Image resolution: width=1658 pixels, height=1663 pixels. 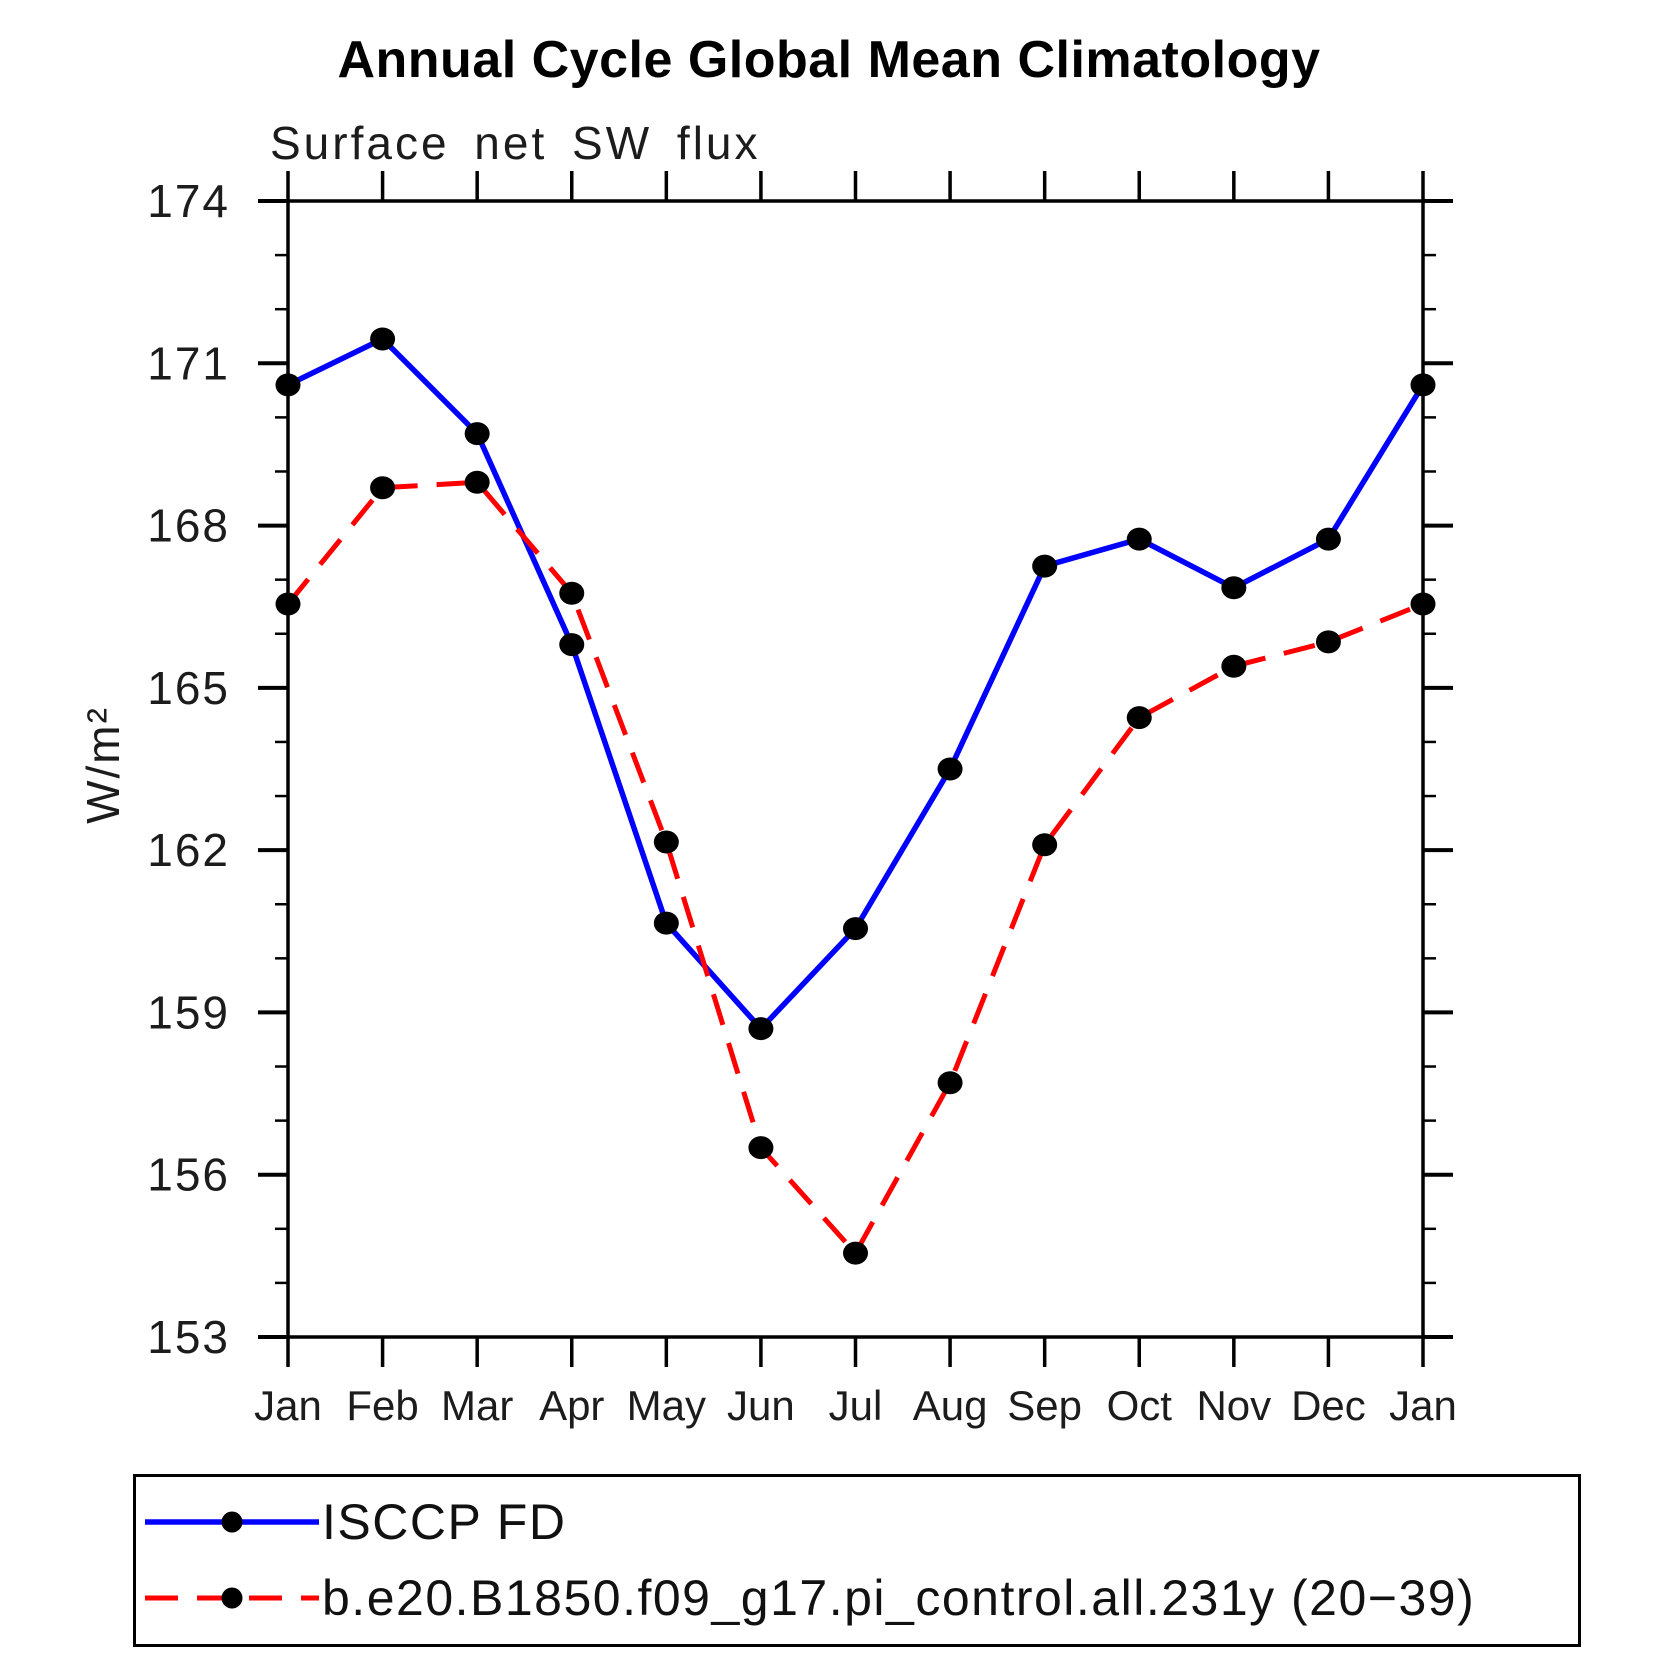 What do you see at coordinates (856, 1405) in the screenshot?
I see `x-tick-label: Jul` at bounding box center [856, 1405].